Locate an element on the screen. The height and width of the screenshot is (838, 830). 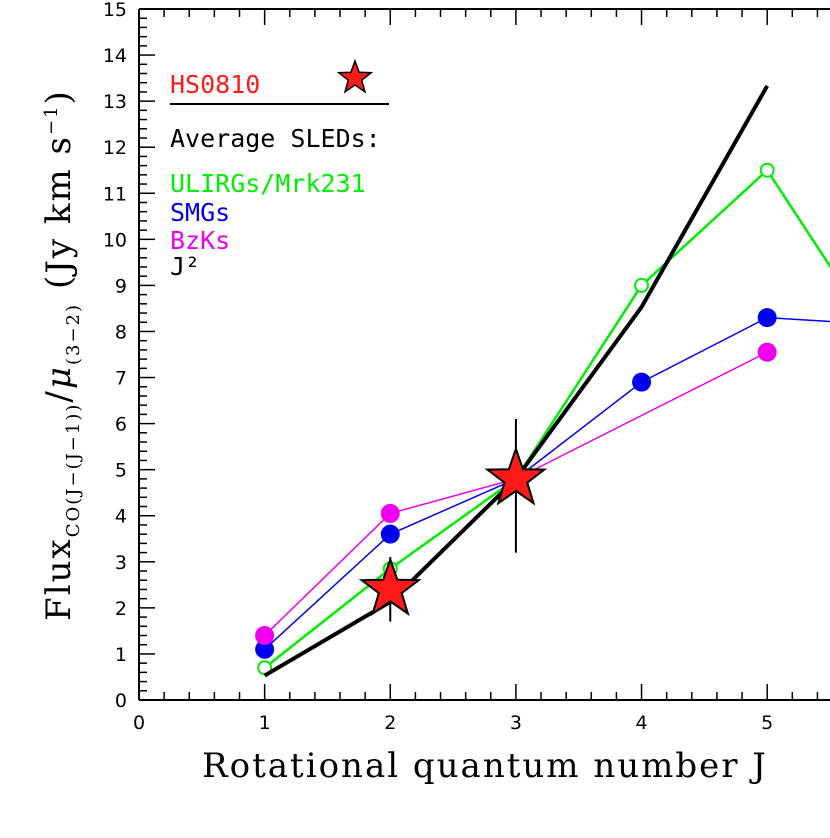
y-tick-label: 0 is located at coordinates (121, 701).